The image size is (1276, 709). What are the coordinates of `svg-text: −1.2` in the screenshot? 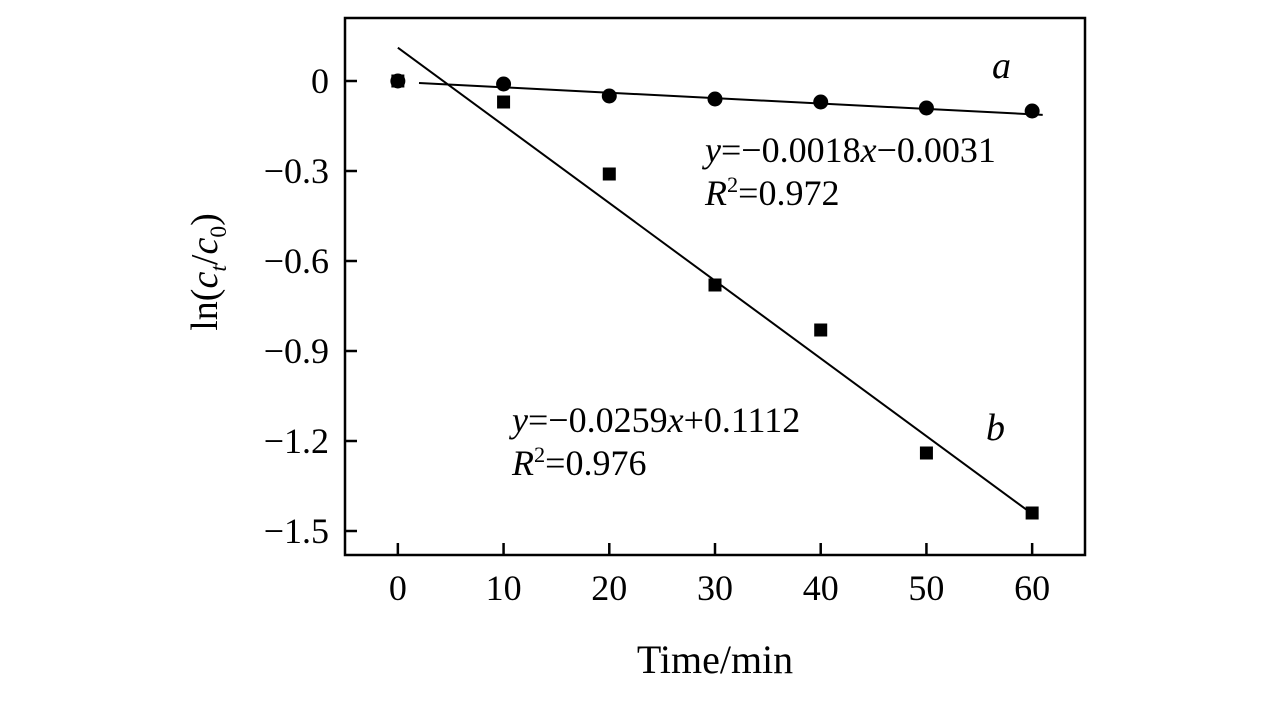 It's located at (296, 441).